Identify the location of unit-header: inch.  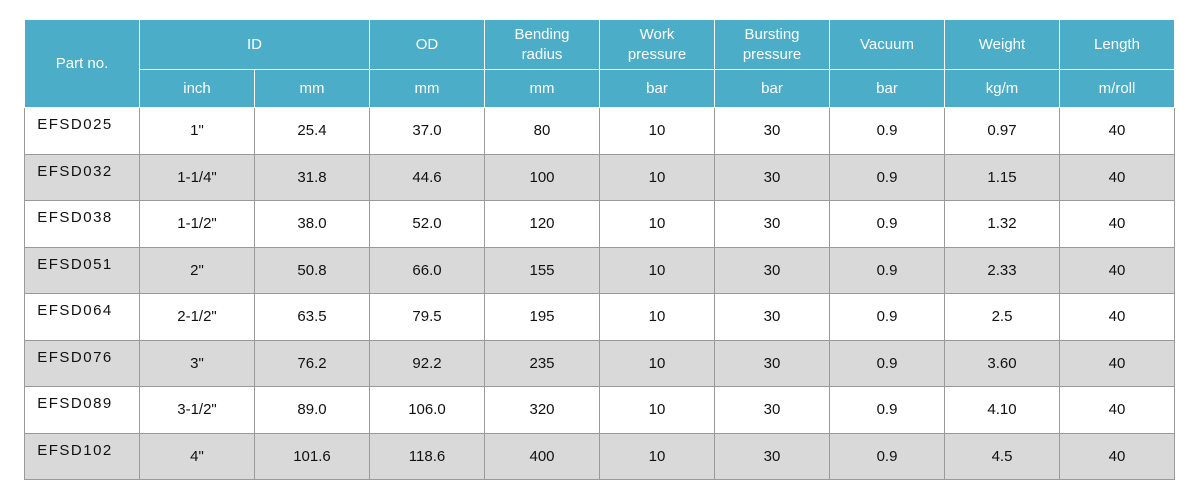
(197, 88).